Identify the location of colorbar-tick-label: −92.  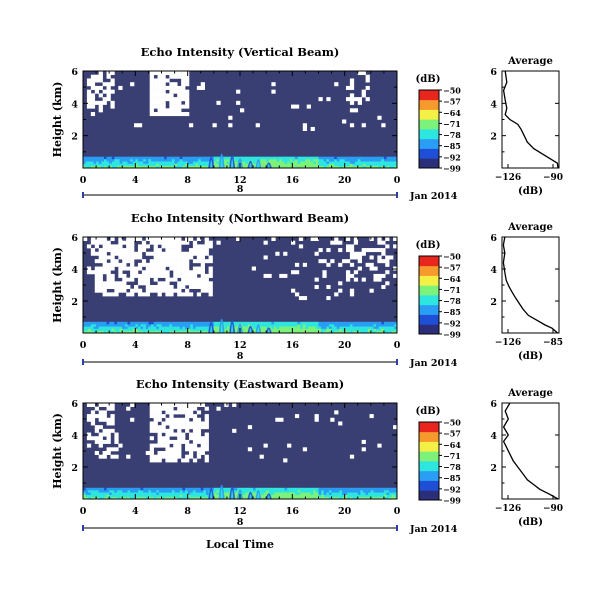
(452, 323).